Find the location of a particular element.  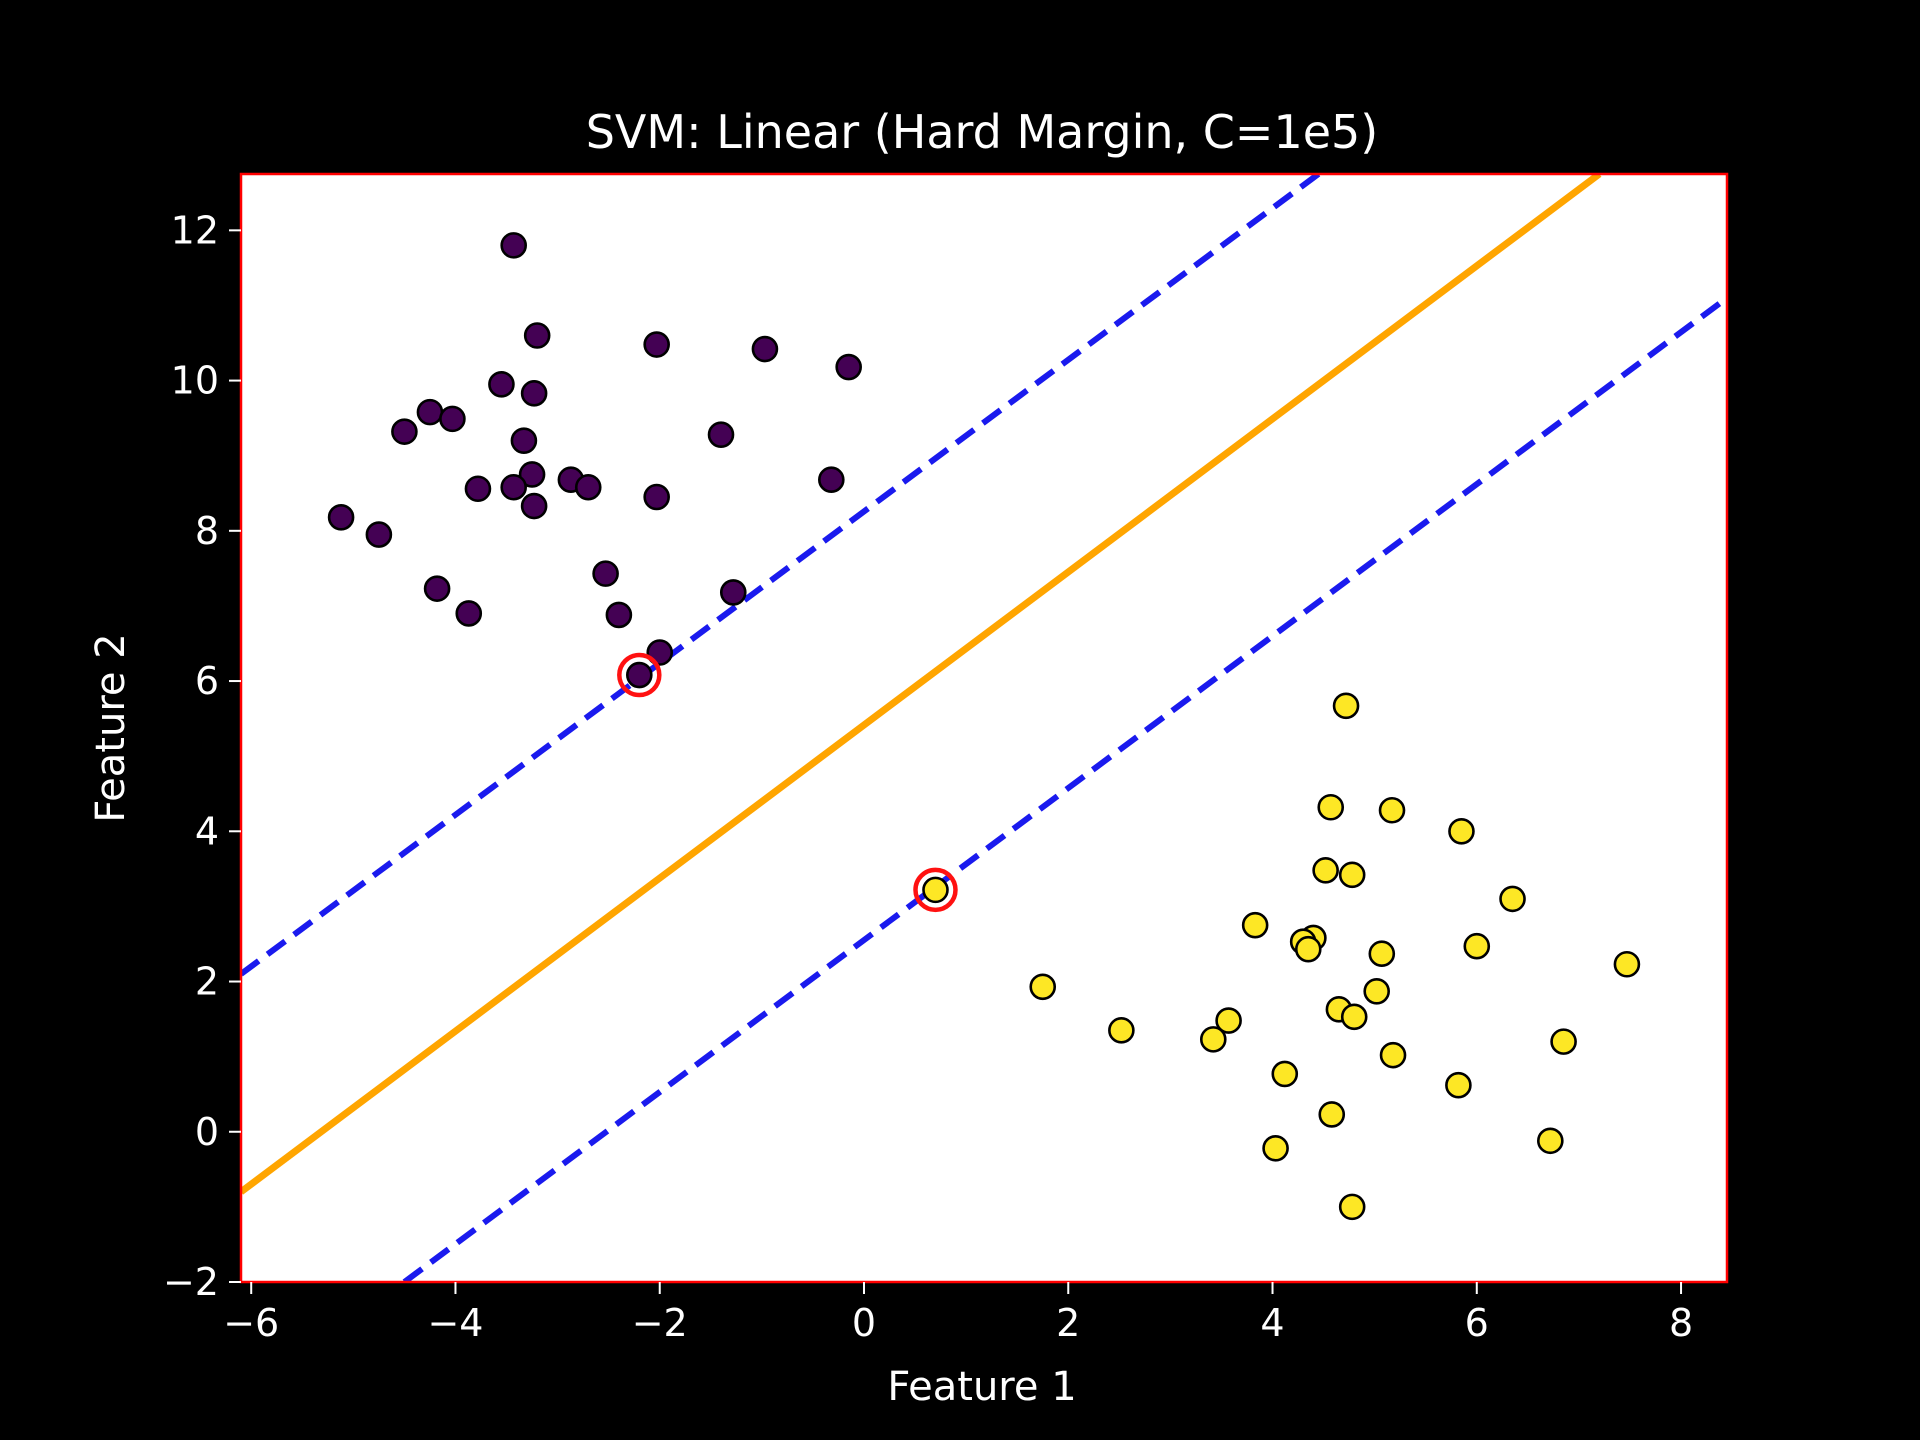

x-tick-label: 2 is located at coordinates (1068, 1323).